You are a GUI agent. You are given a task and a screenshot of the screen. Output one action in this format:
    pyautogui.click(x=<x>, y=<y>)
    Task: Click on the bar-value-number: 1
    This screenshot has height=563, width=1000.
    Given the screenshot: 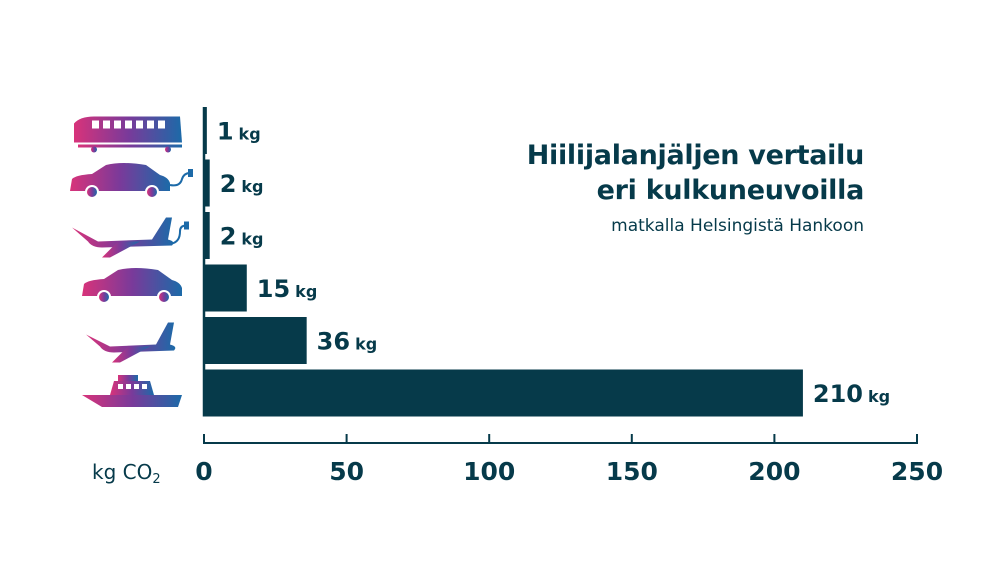 What is the action you would take?
    pyautogui.click(x=225, y=132)
    